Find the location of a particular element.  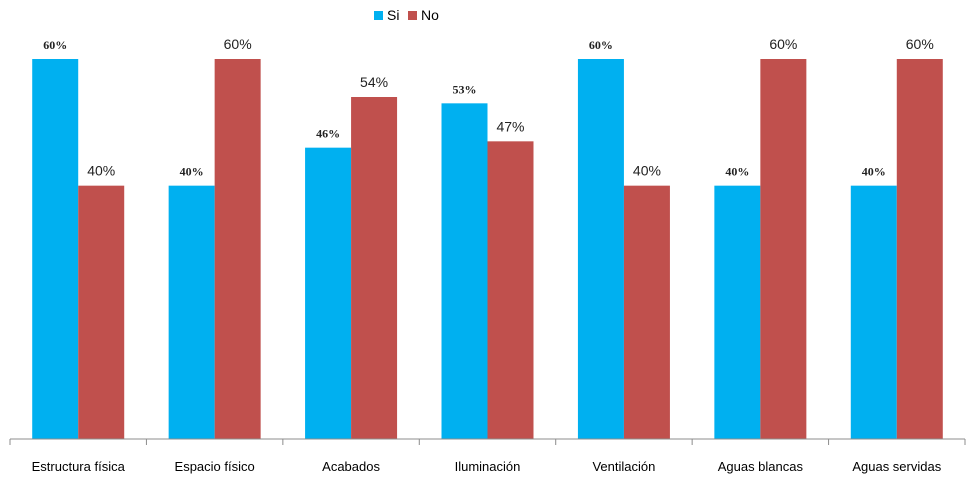

x-tick-label: Estructura física is located at coordinates (79, 466).